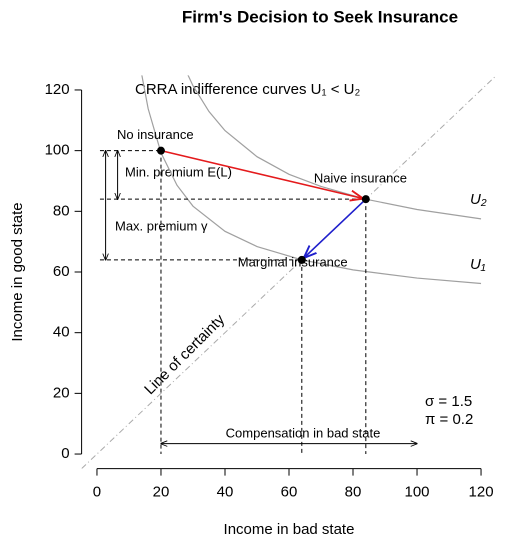 The width and height of the screenshot is (518, 542). Describe the element at coordinates (97, 492) in the screenshot. I see `x-tick-label: 0` at that location.